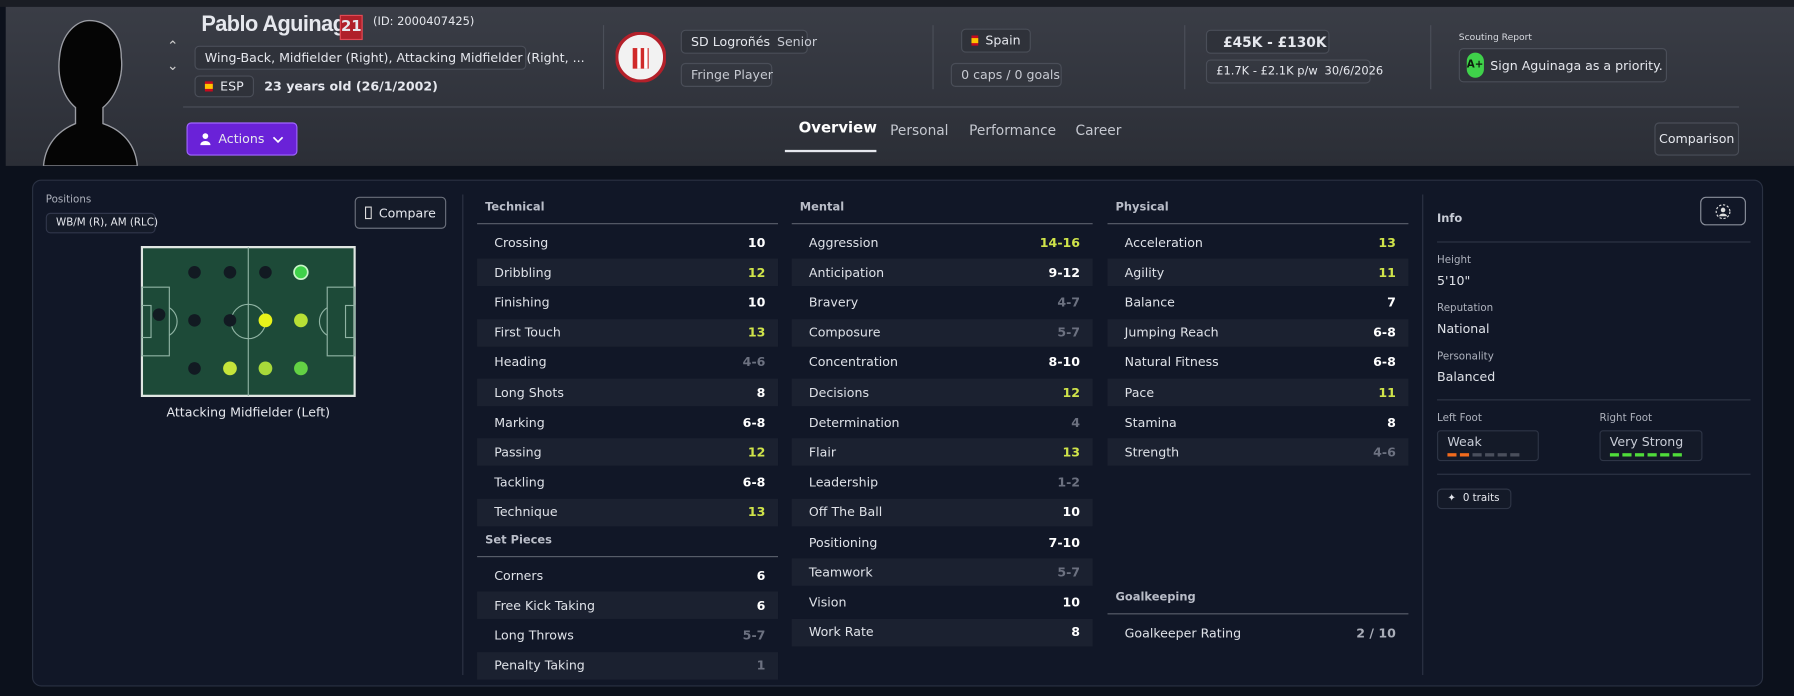 This screenshot has height=696, width=1794. Describe the element at coordinates (1258, 362) in the screenshot. I see `attribute-row: Natural Fitness 6-8` at that location.